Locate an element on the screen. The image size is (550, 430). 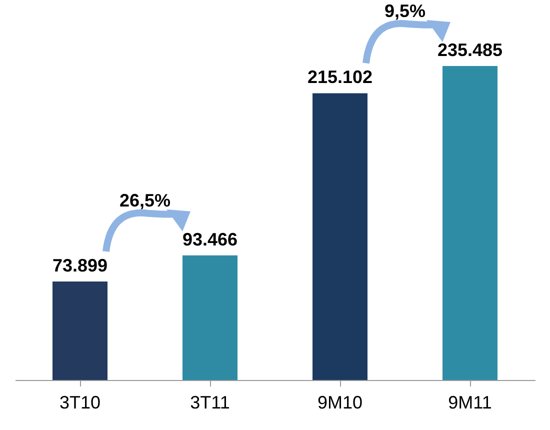
x-tick-label: 3T10 is located at coordinates (80, 402).